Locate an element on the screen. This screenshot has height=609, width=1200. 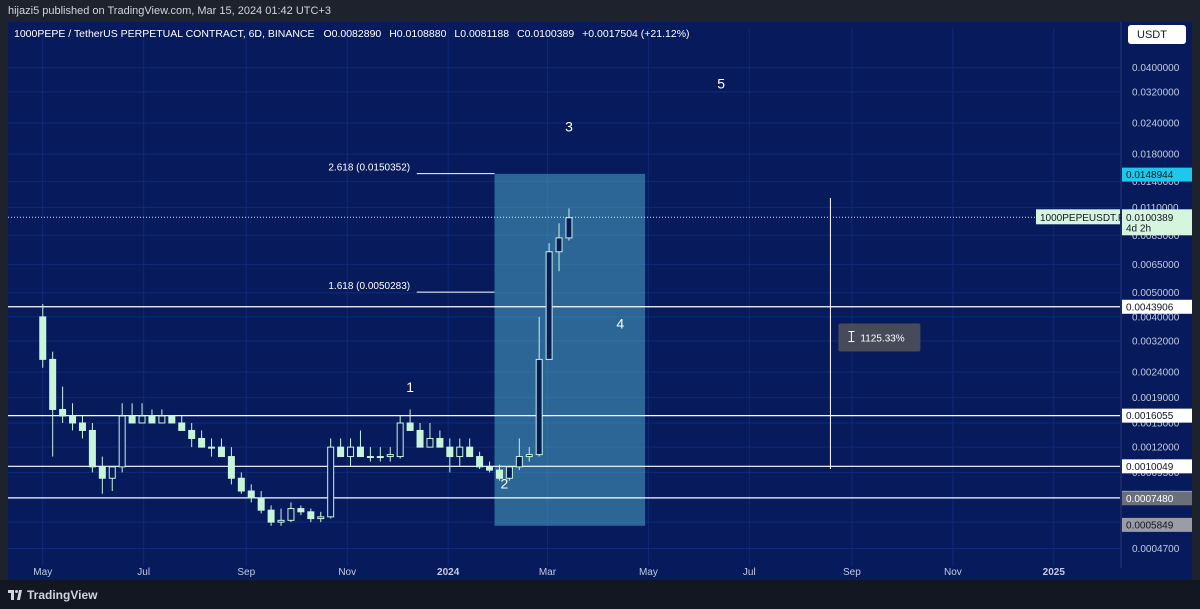
x-tick-label: 2024 is located at coordinates (448, 572).